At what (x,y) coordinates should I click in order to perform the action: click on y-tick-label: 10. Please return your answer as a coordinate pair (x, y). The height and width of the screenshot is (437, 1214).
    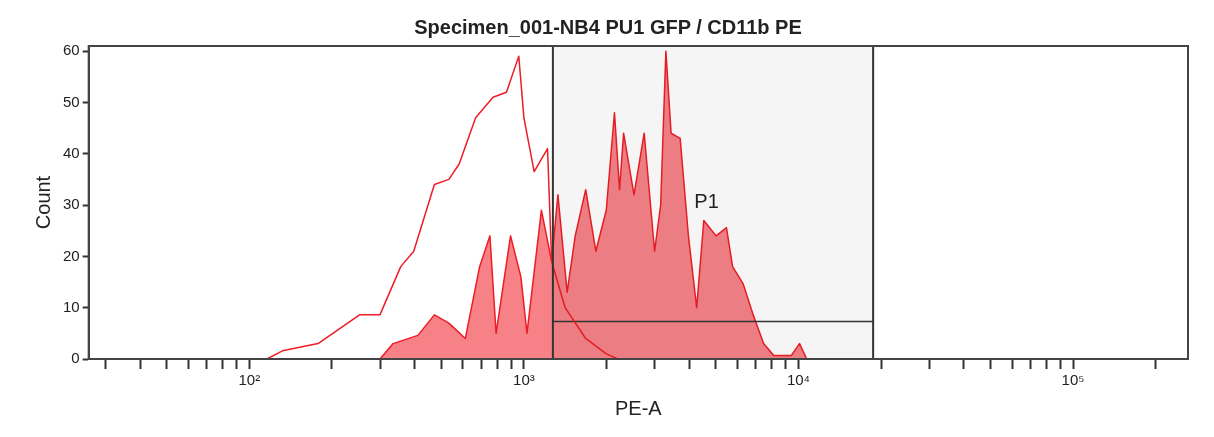
    Looking at the image, I should click on (71, 306).